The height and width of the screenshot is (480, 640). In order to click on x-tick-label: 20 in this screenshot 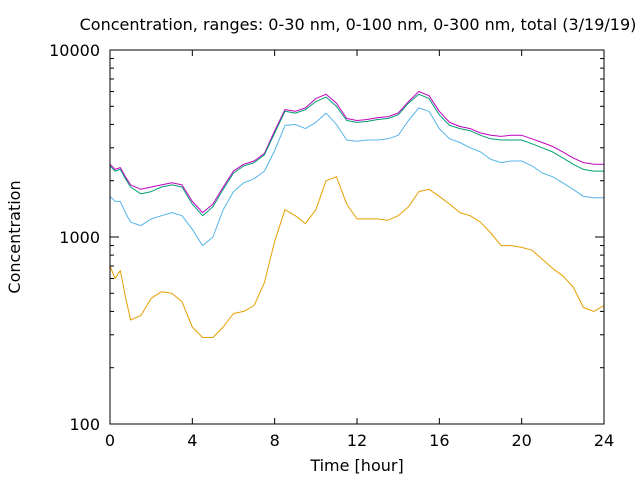, I will do `click(521, 440)`.